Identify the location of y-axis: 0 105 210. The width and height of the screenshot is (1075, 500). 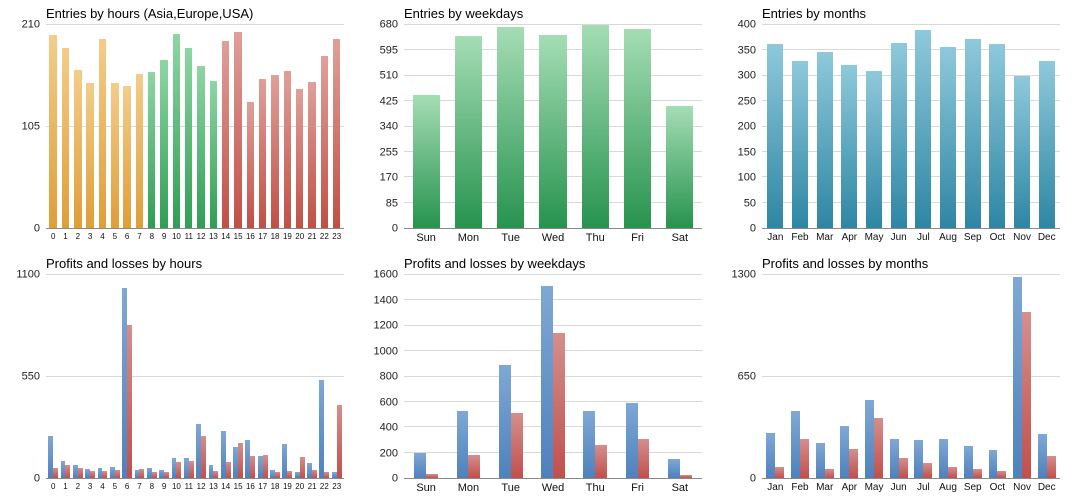
(25, 126).